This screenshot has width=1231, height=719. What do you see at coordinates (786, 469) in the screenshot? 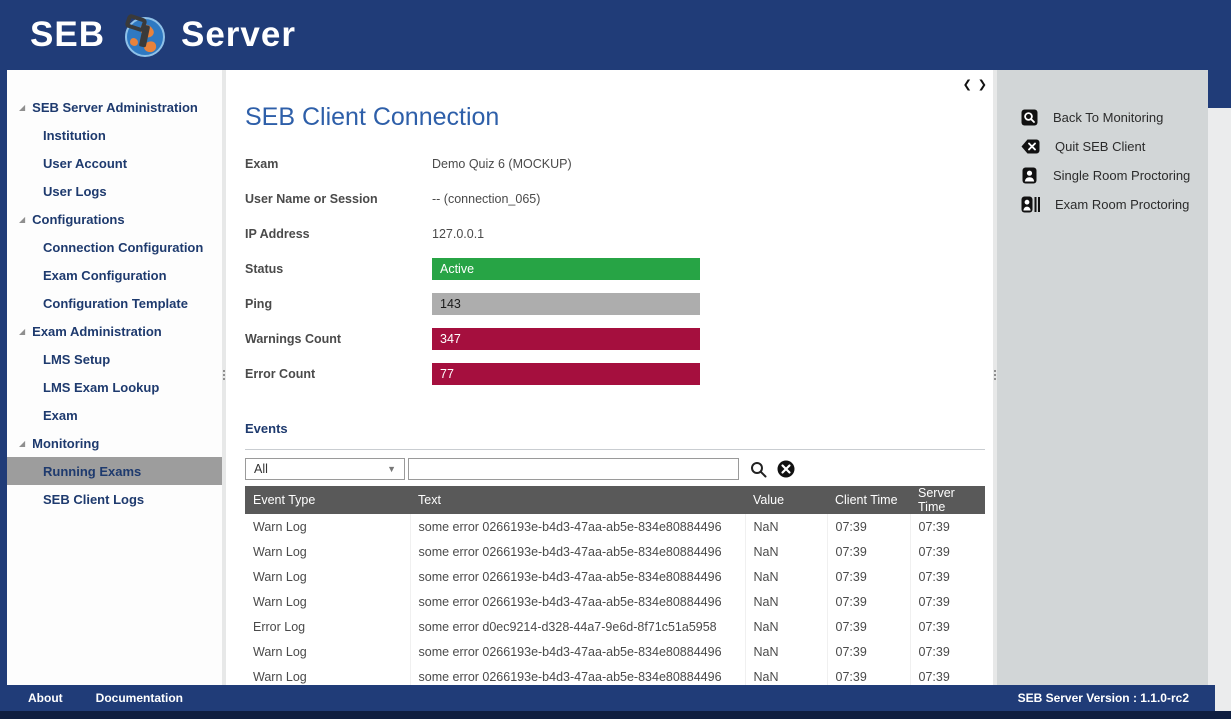
I see `clear-search-icon` at bounding box center [786, 469].